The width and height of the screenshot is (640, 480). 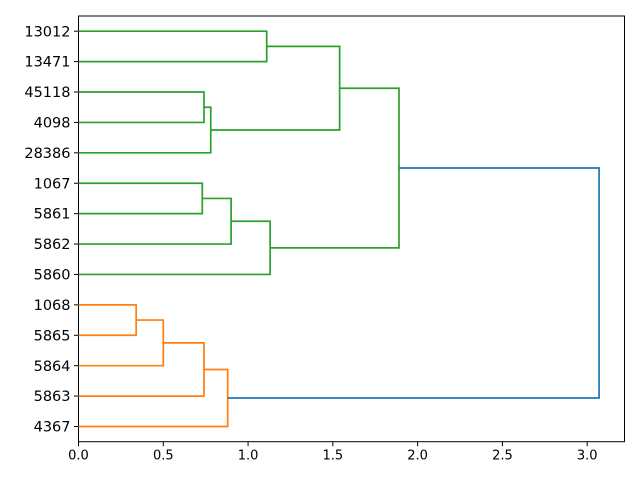 I want to click on leaf-label: 5863, so click(x=52, y=397).